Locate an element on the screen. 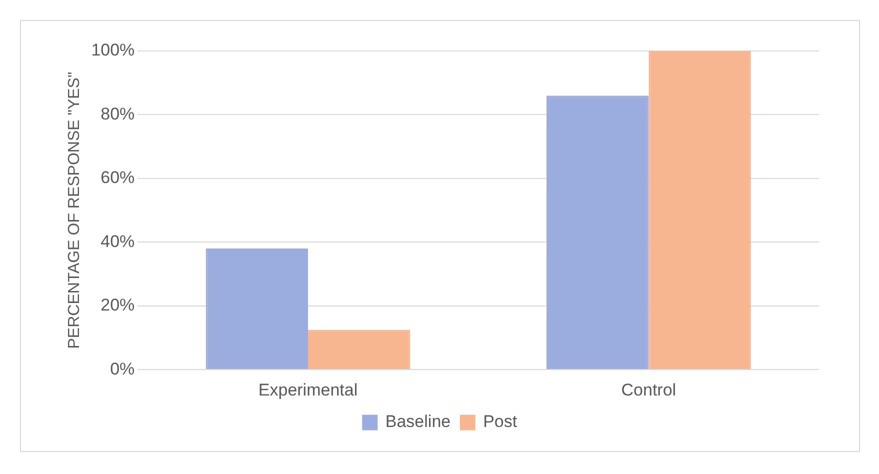 The image size is (879, 474). legend-label: Post is located at coordinates (500, 422).